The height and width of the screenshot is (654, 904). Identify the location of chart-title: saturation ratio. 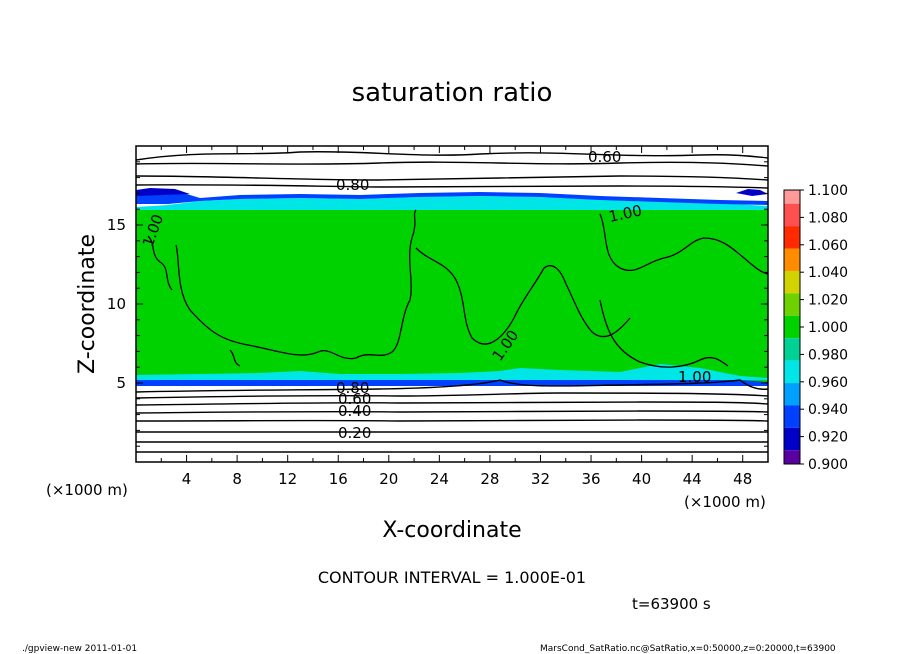
(452, 93).